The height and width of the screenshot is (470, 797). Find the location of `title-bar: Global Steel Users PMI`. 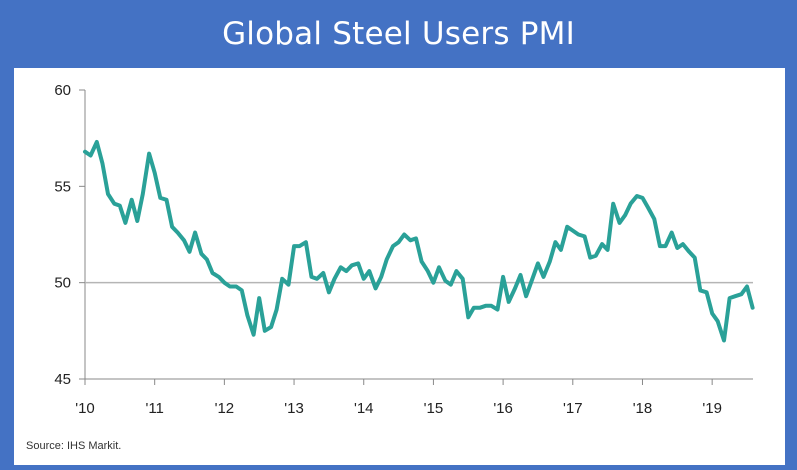

title-bar: Global Steel Users PMI is located at coordinates (398, 34).